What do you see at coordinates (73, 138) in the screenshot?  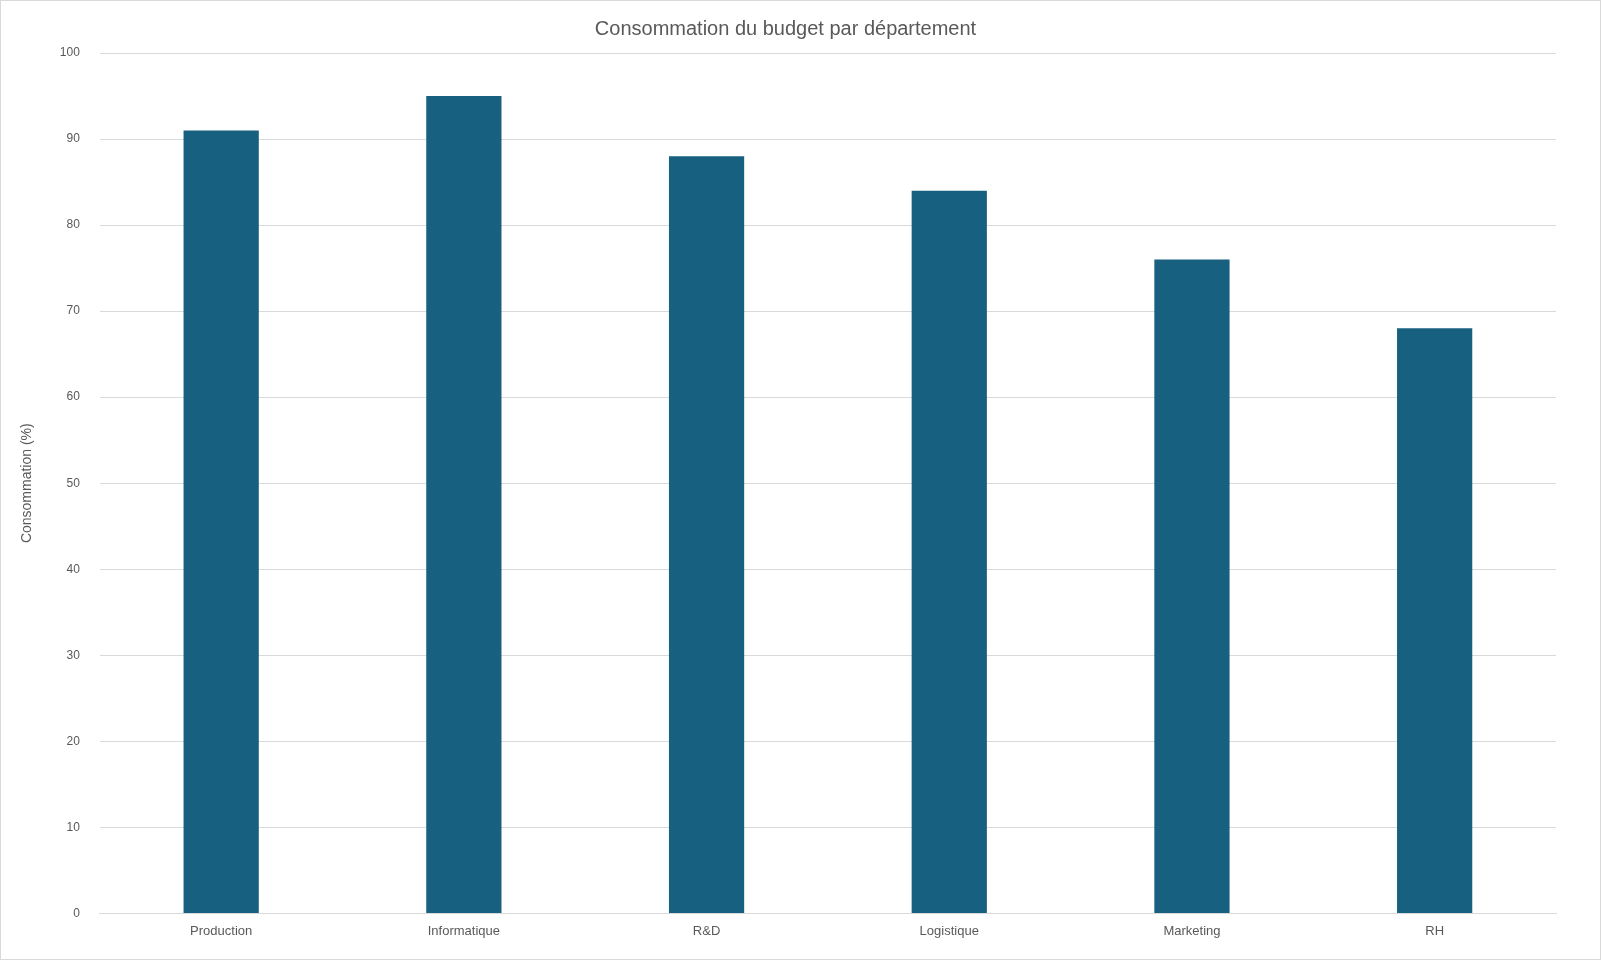 I see `y-tick-label: 90` at bounding box center [73, 138].